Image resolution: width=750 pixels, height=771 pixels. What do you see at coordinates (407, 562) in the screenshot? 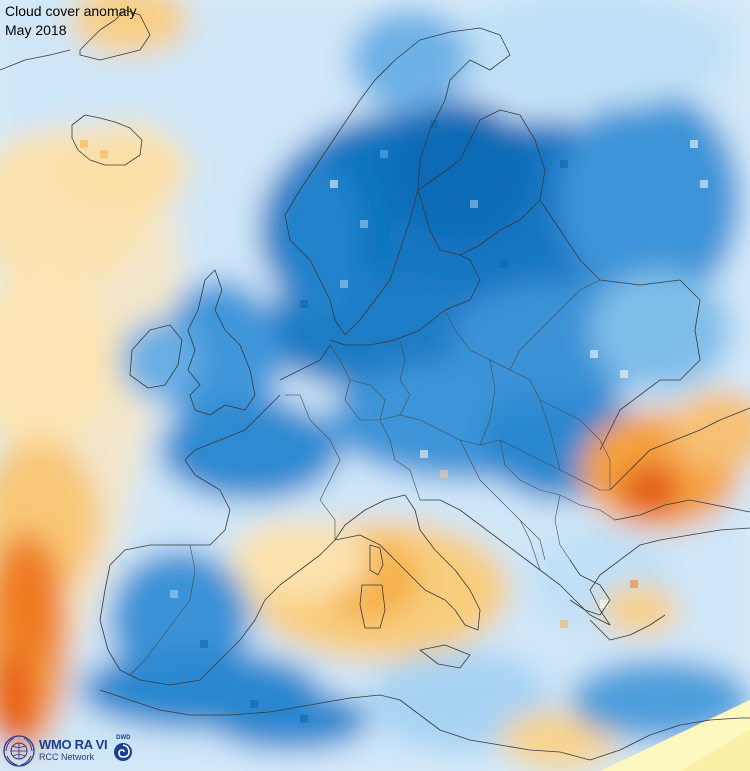
I see `italy-coast` at bounding box center [407, 562].